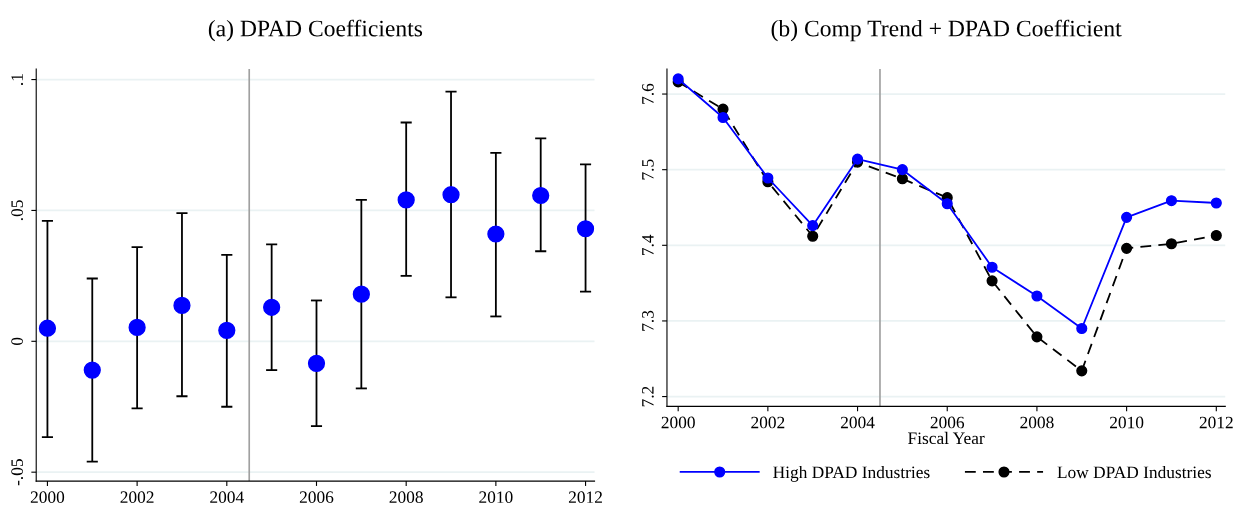 Image resolution: width=1249 pixels, height=508 pixels. Describe the element at coordinates (946, 30) in the screenshot. I see `chart-title: (b) Comp Trend + DPAD Coefficient` at that location.